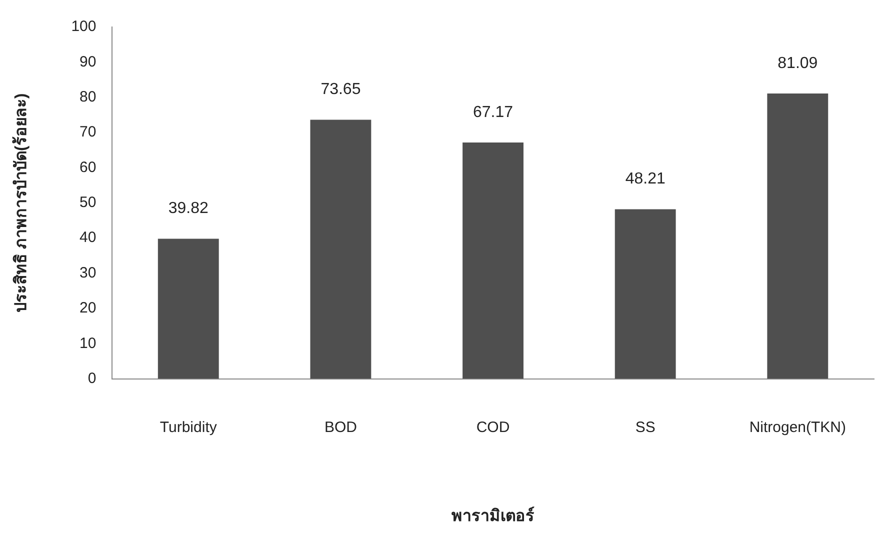 The height and width of the screenshot is (542, 896). I want to click on x-tick-label: SS, so click(645, 427).